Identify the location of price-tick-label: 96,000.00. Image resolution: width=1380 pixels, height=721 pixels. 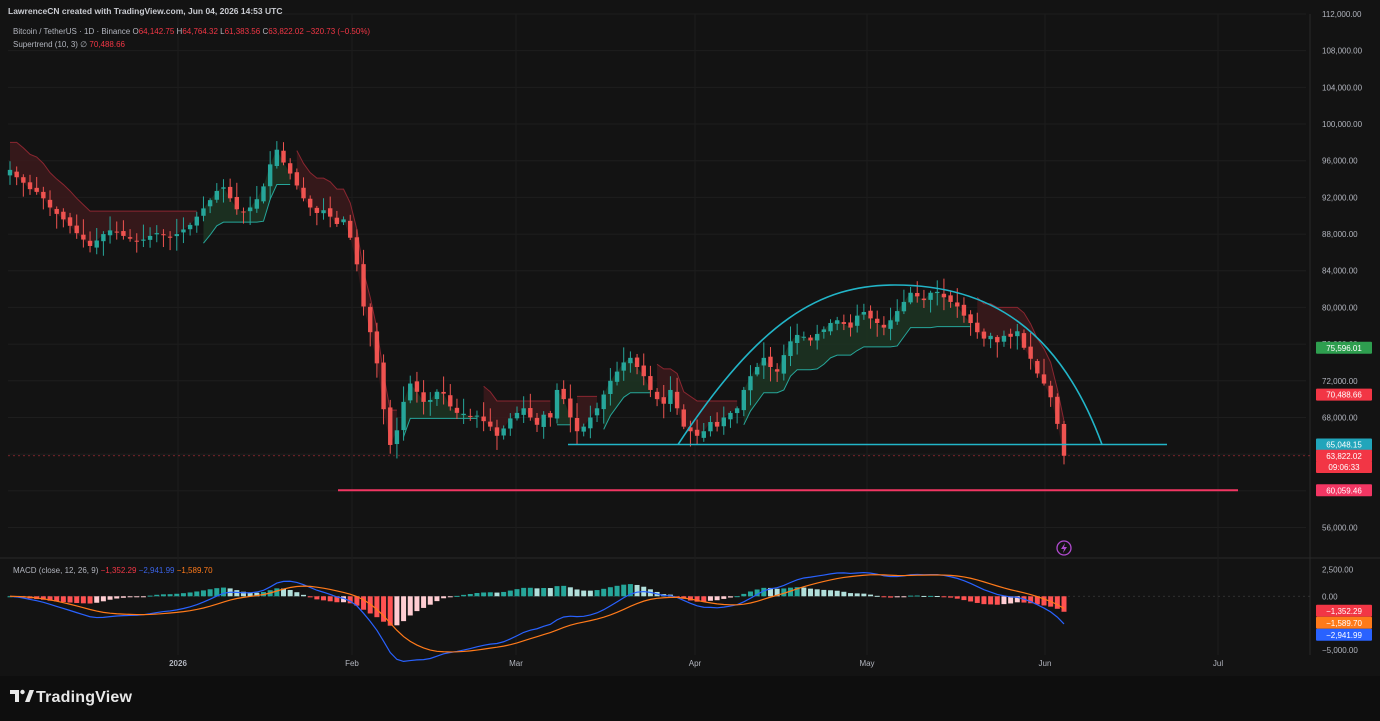
(1340, 161).